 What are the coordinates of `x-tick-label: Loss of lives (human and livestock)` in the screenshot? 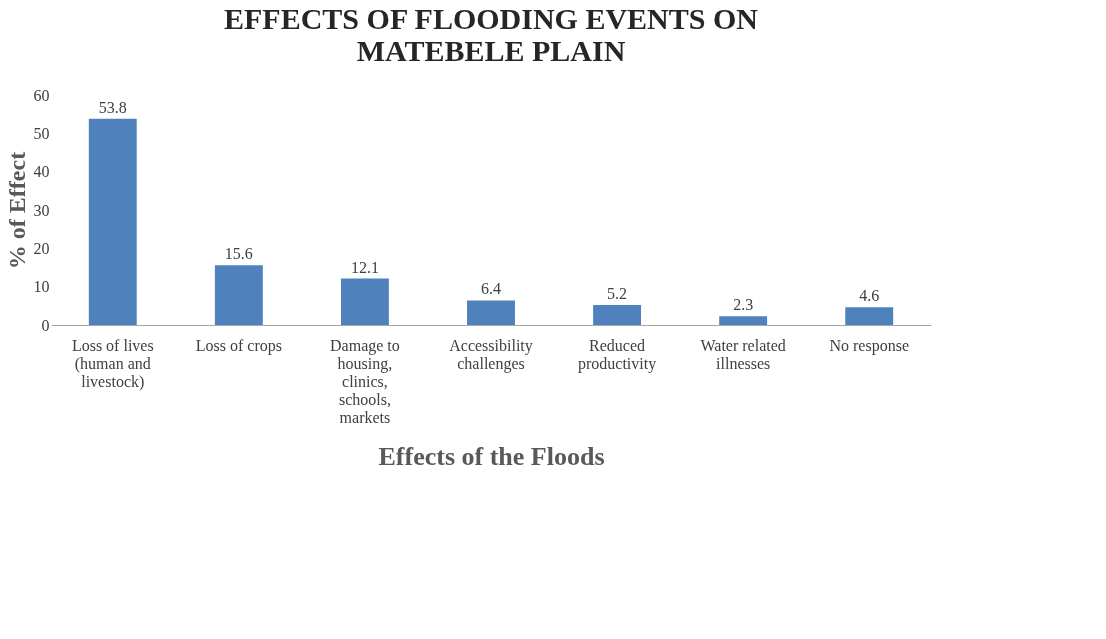 It's located at (112, 363).